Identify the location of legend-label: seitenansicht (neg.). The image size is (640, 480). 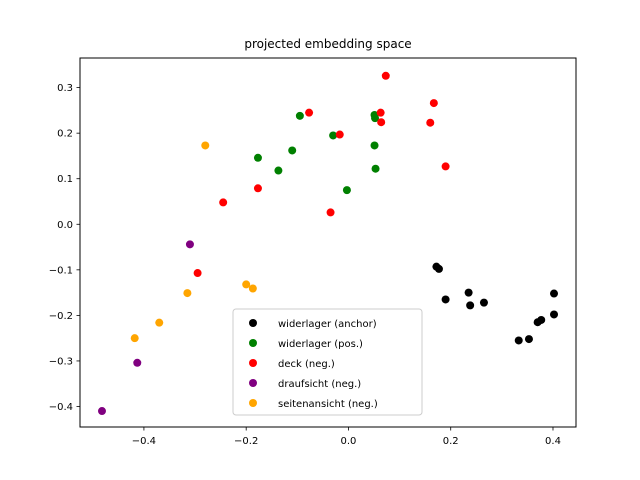
(328, 404).